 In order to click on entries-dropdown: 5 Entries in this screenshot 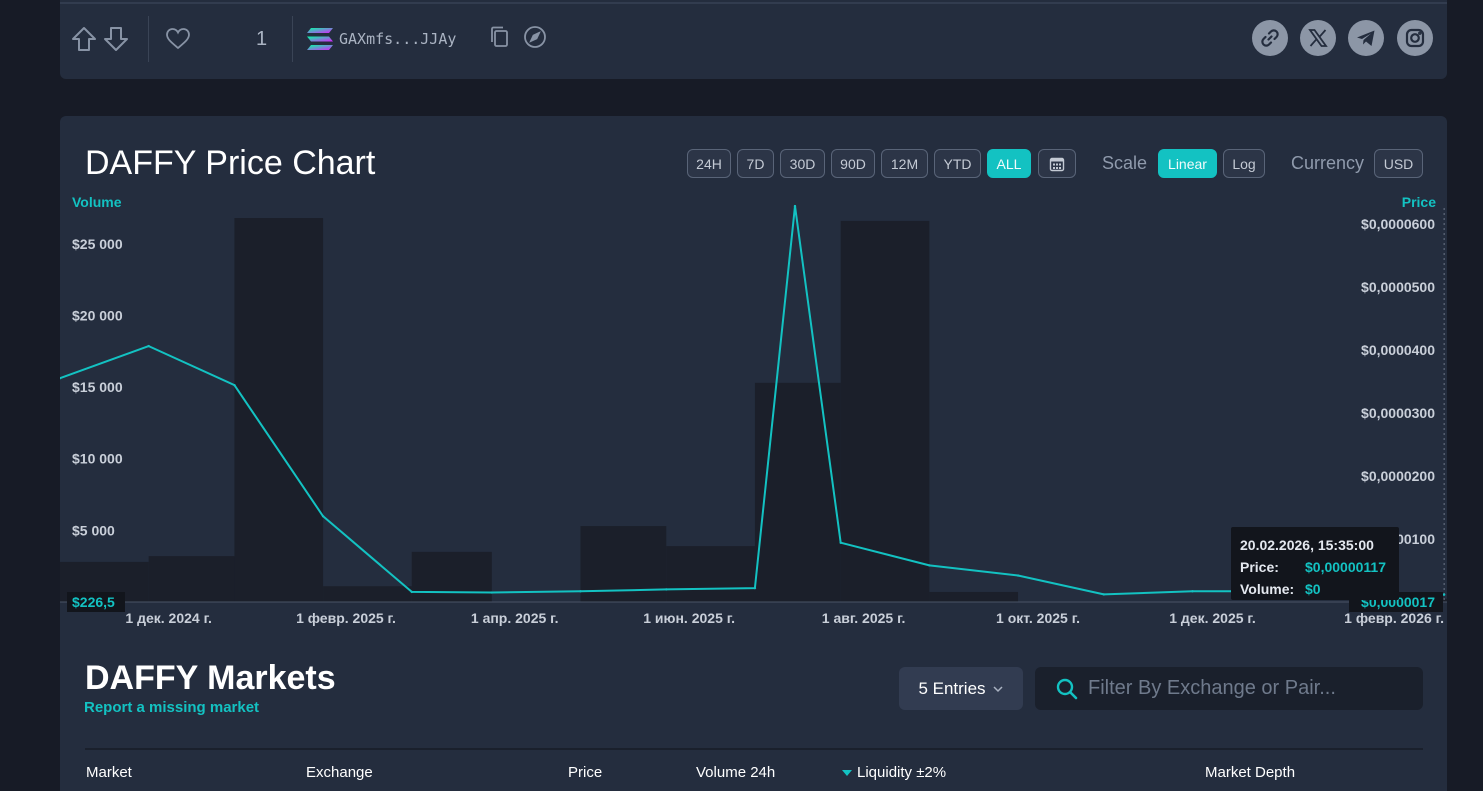, I will do `click(961, 688)`.